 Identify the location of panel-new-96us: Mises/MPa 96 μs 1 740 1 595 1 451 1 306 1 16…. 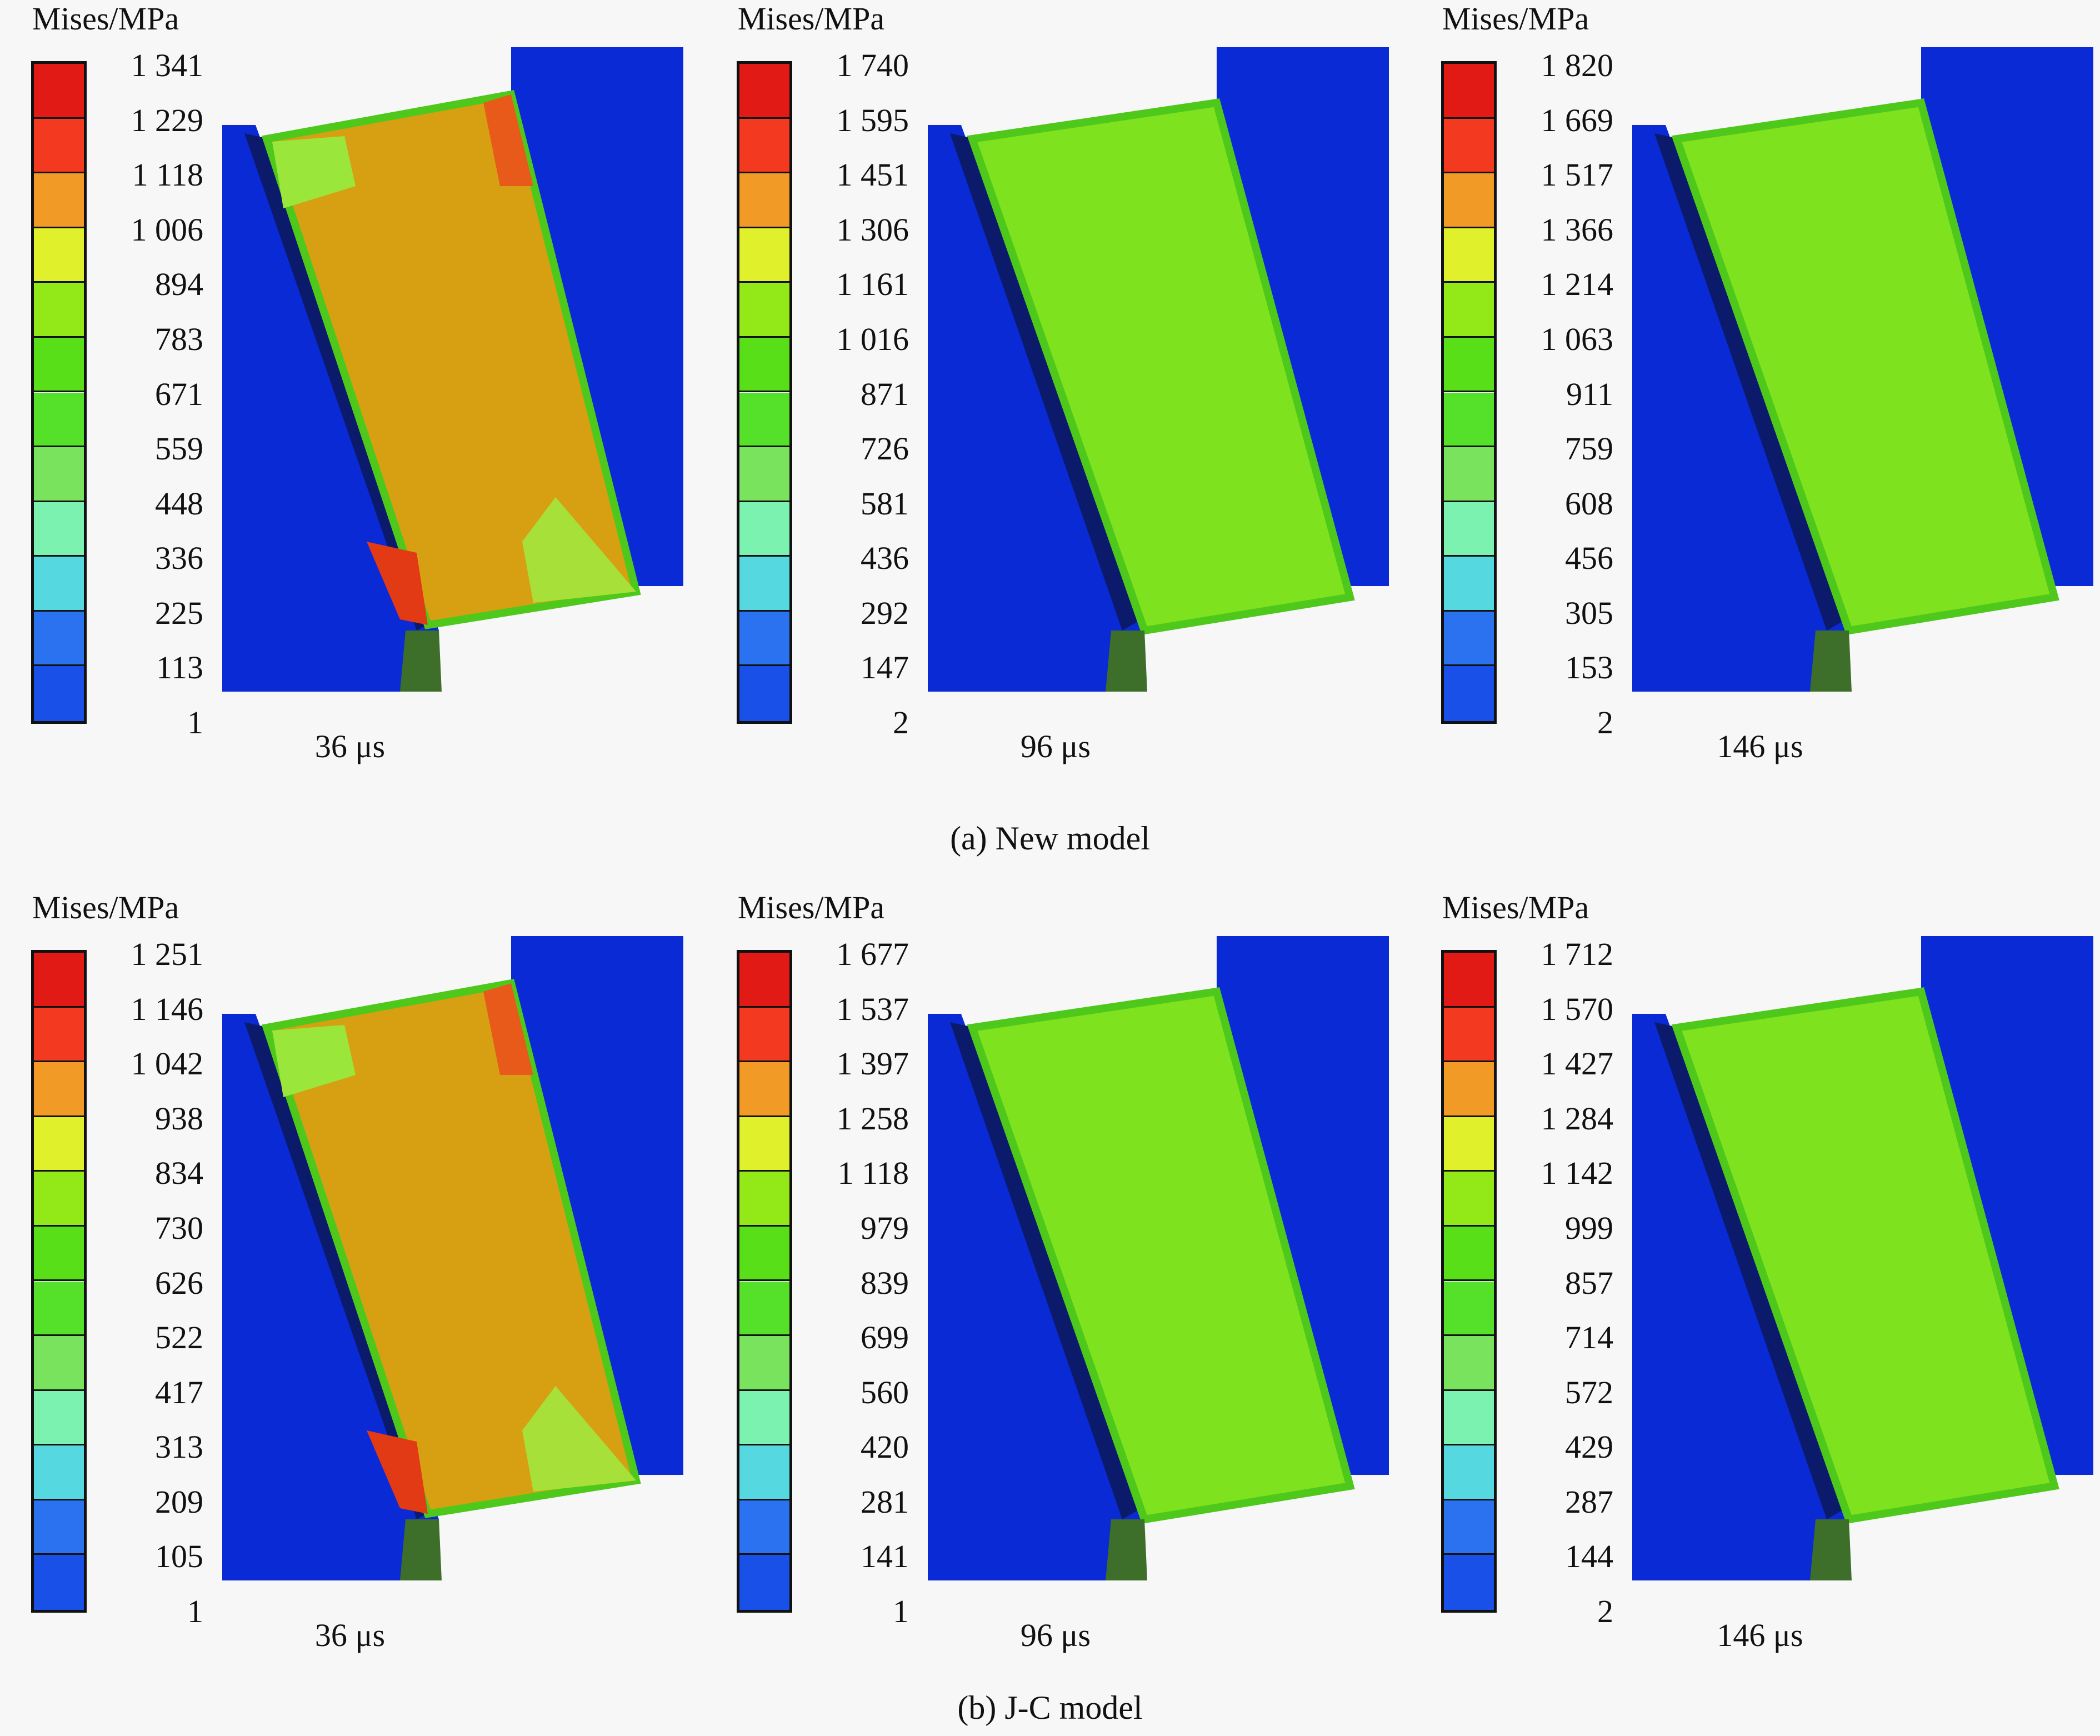
(1058, 382).